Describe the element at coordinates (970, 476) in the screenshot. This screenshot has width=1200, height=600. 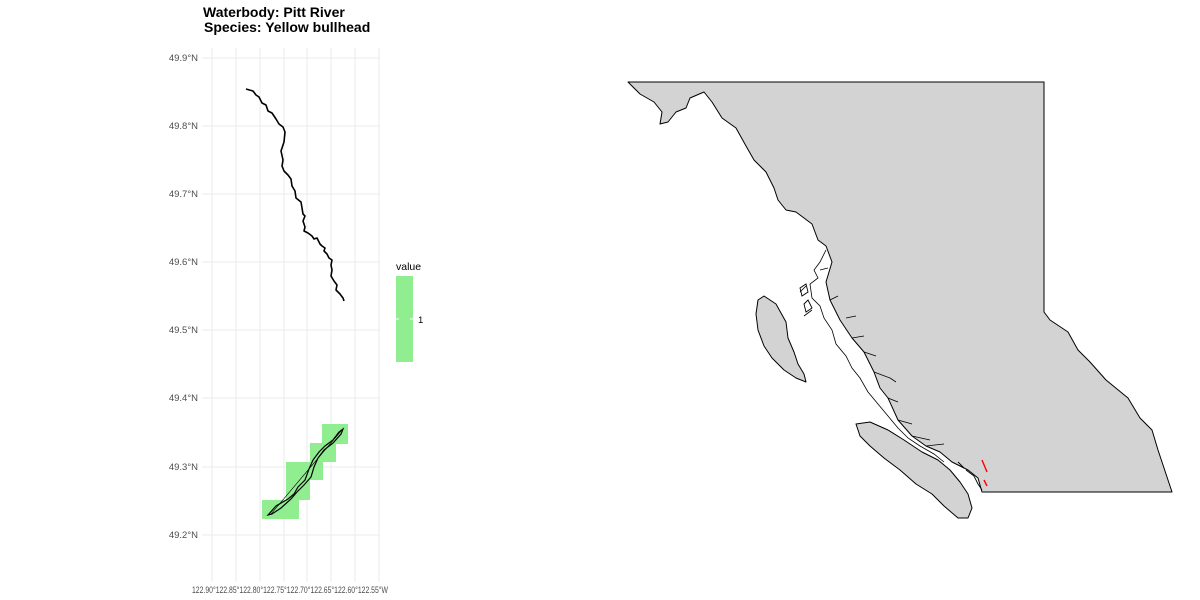
I see `lower-mainland-coast` at that location.